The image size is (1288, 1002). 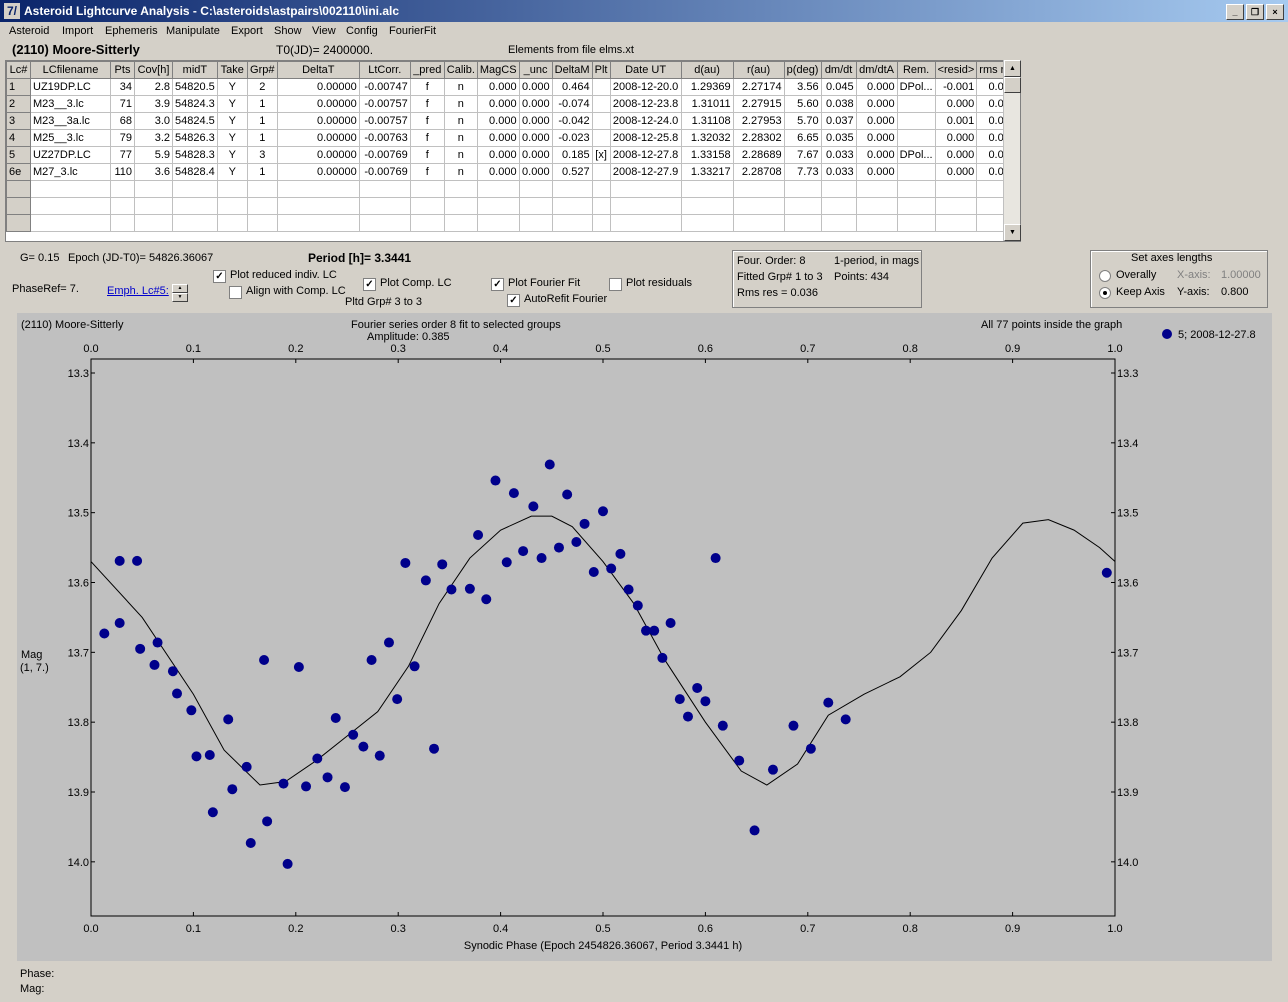 What do you see at coordinates (758, 104) in the screenshot?
I see `table-cell: 2.27915` at bounding box center [758, 104].